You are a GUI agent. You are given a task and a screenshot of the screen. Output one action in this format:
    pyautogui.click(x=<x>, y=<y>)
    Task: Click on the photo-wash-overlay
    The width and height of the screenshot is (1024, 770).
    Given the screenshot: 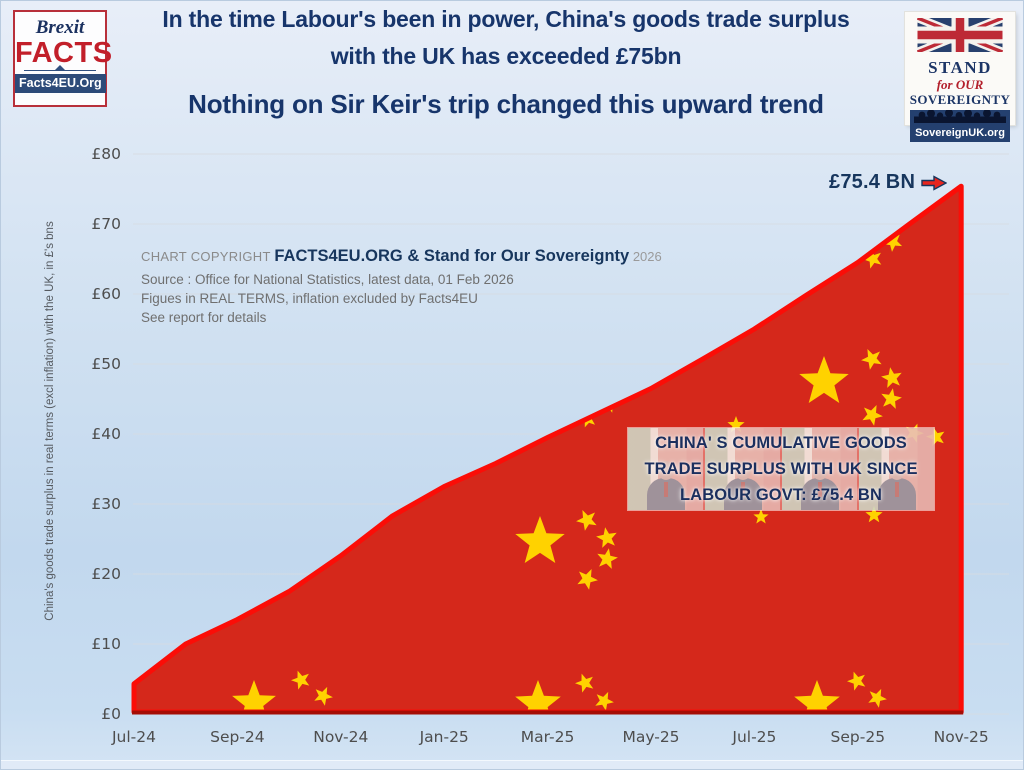 What is the action you would take?
    pyautogui.click(x=781, y=469)
    